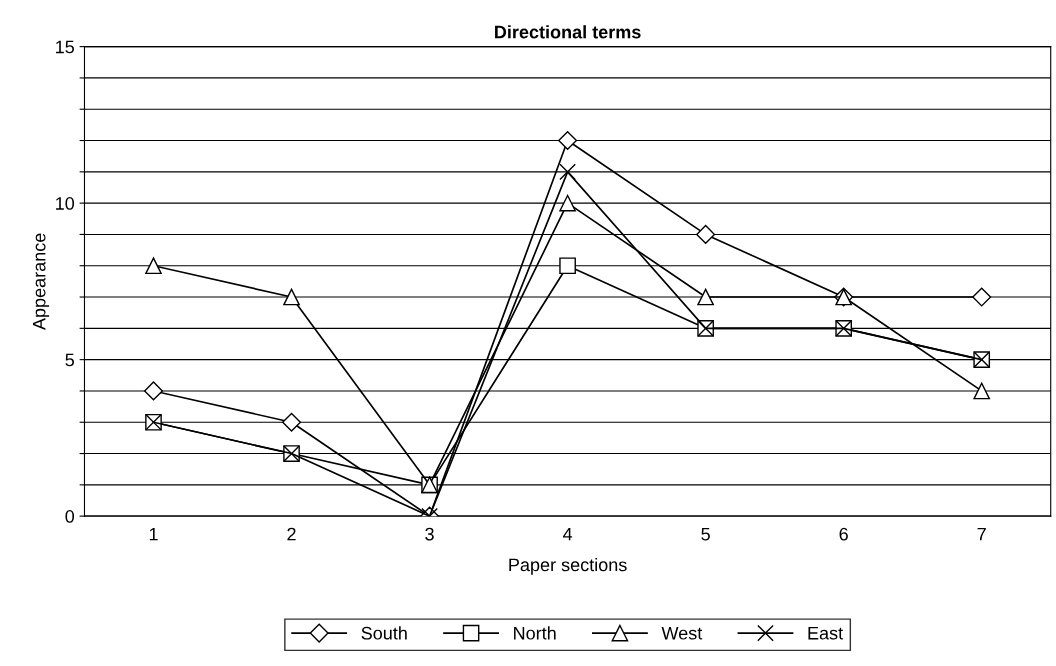  What do you see at coordinates (429, 534) in the screenshot?
I see `x-tick-label: 3` at bounding box center [429, 534].